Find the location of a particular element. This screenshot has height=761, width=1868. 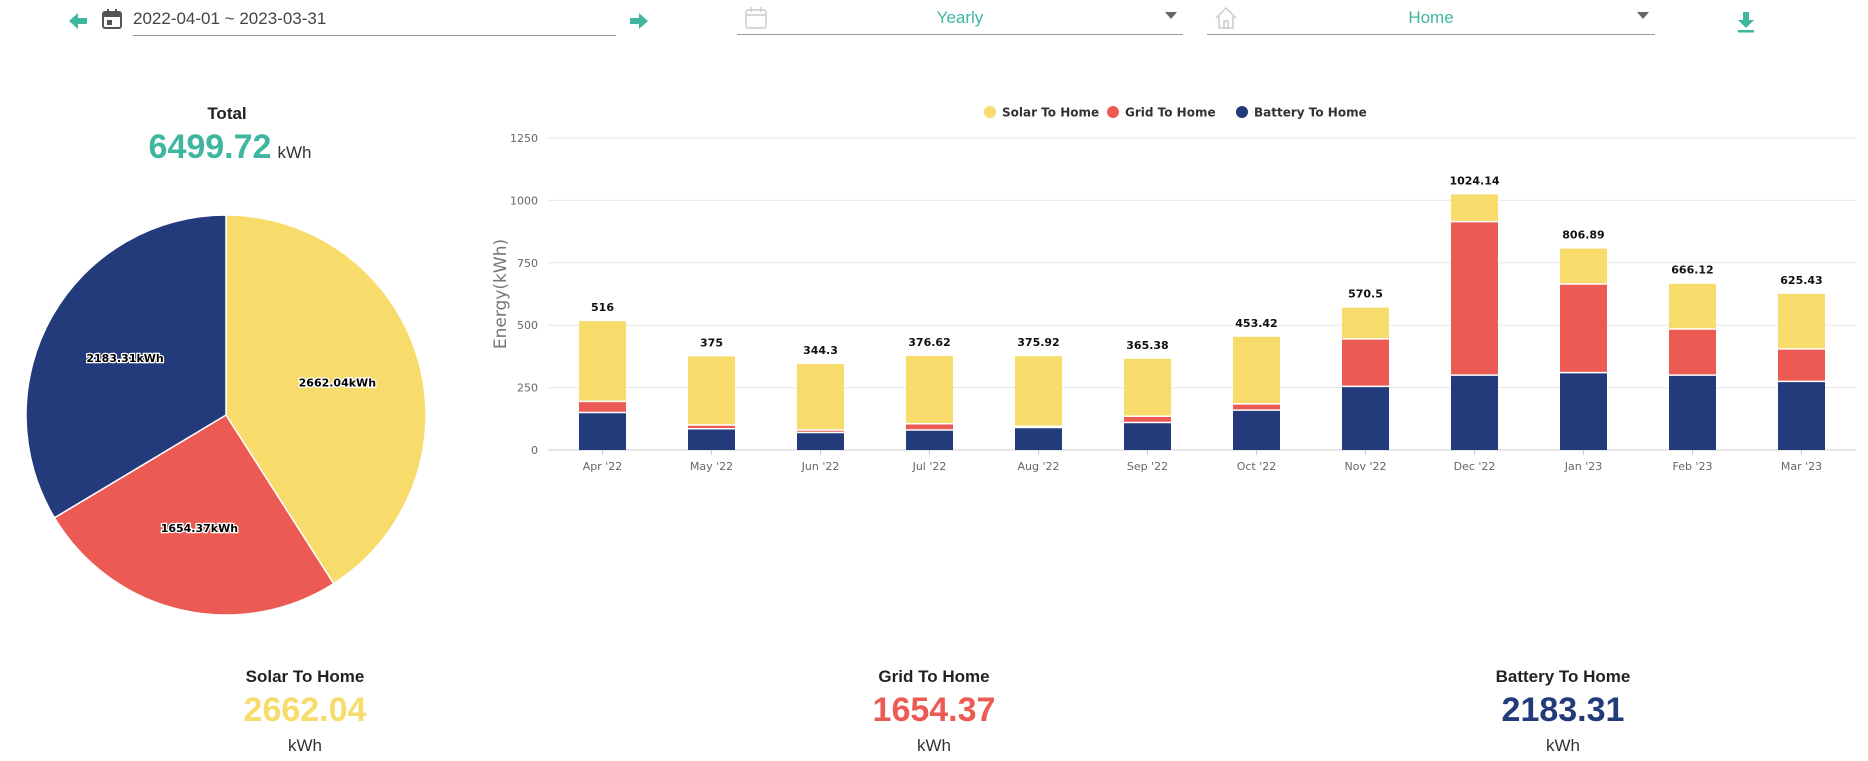

pie-chart: 2662.04kWh 1654.37kWh 2183.31kWh is located at coordinates (226, 415).